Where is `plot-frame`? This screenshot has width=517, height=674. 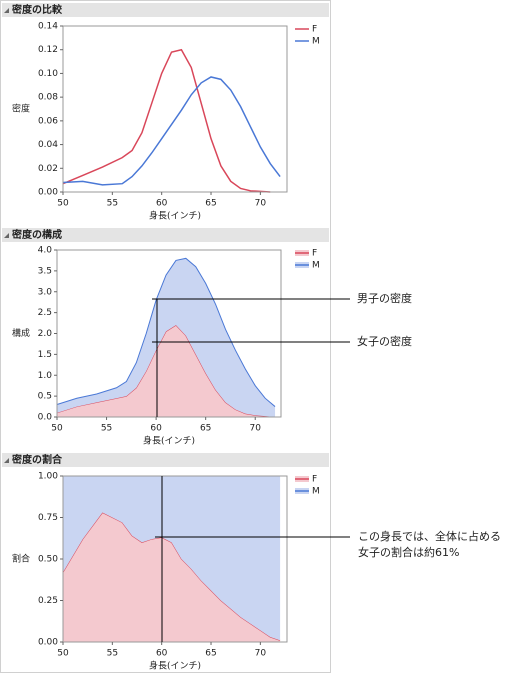 plot-frame is located at coordinates (175, 109).